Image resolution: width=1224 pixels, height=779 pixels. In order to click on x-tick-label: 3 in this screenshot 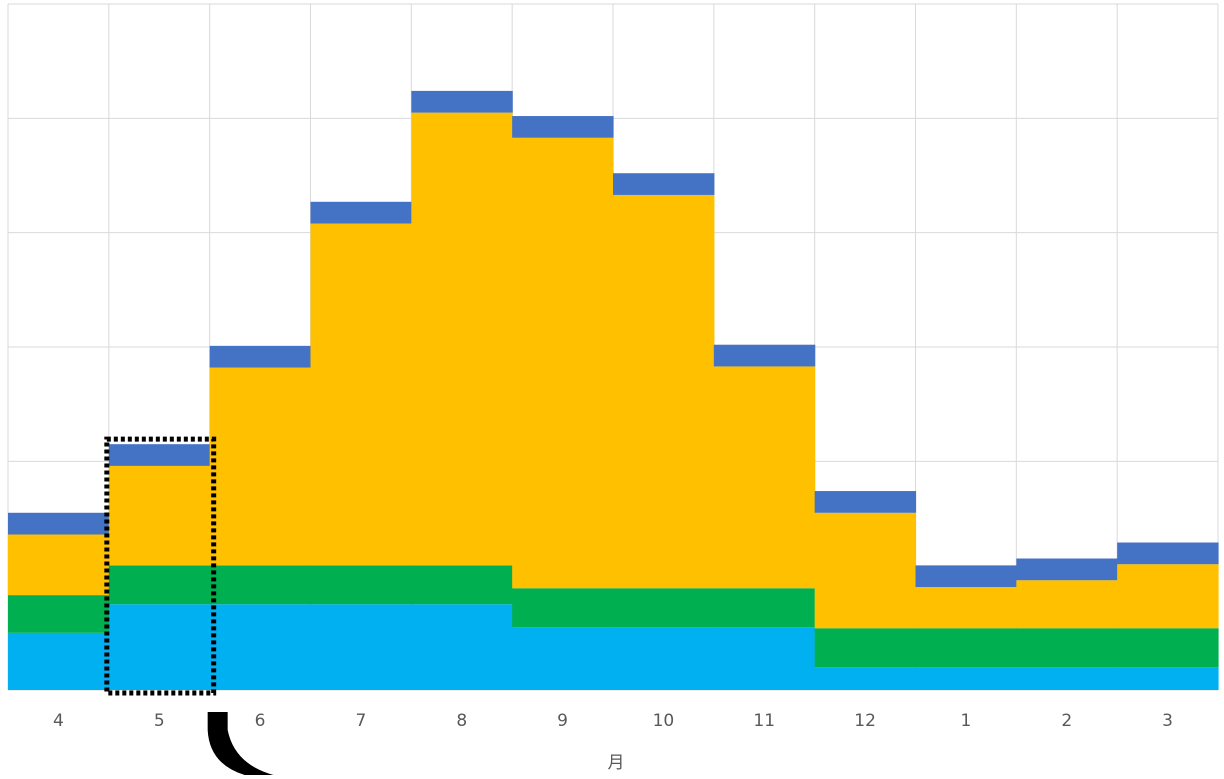, I will do `click(1167, 721)`.